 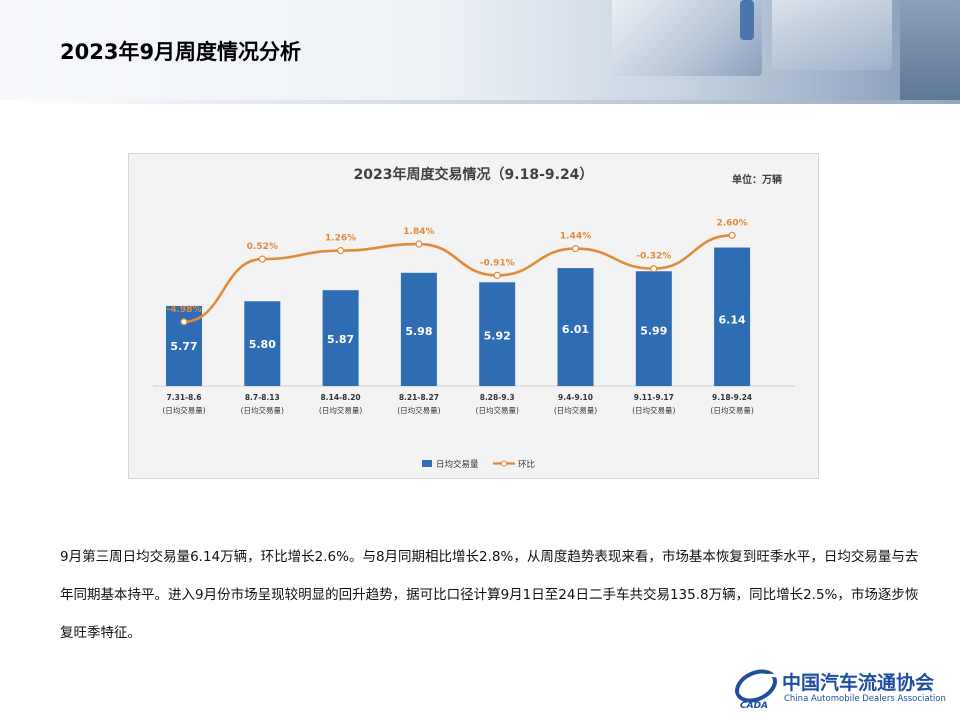 I want to click on chart-unit: 单位：万辆, so click(x=757, y=180).